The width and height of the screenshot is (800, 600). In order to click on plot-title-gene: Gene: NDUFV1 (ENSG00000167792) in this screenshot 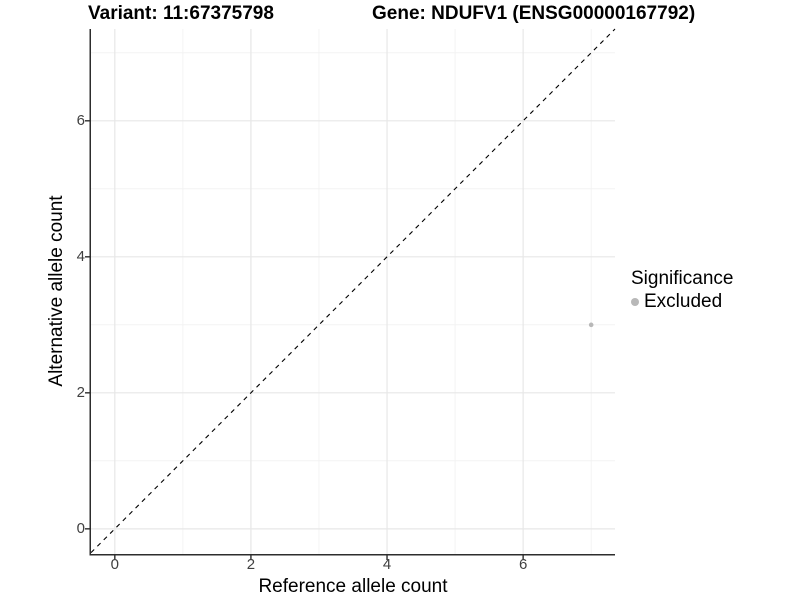, I will do `click(534, 13)`.